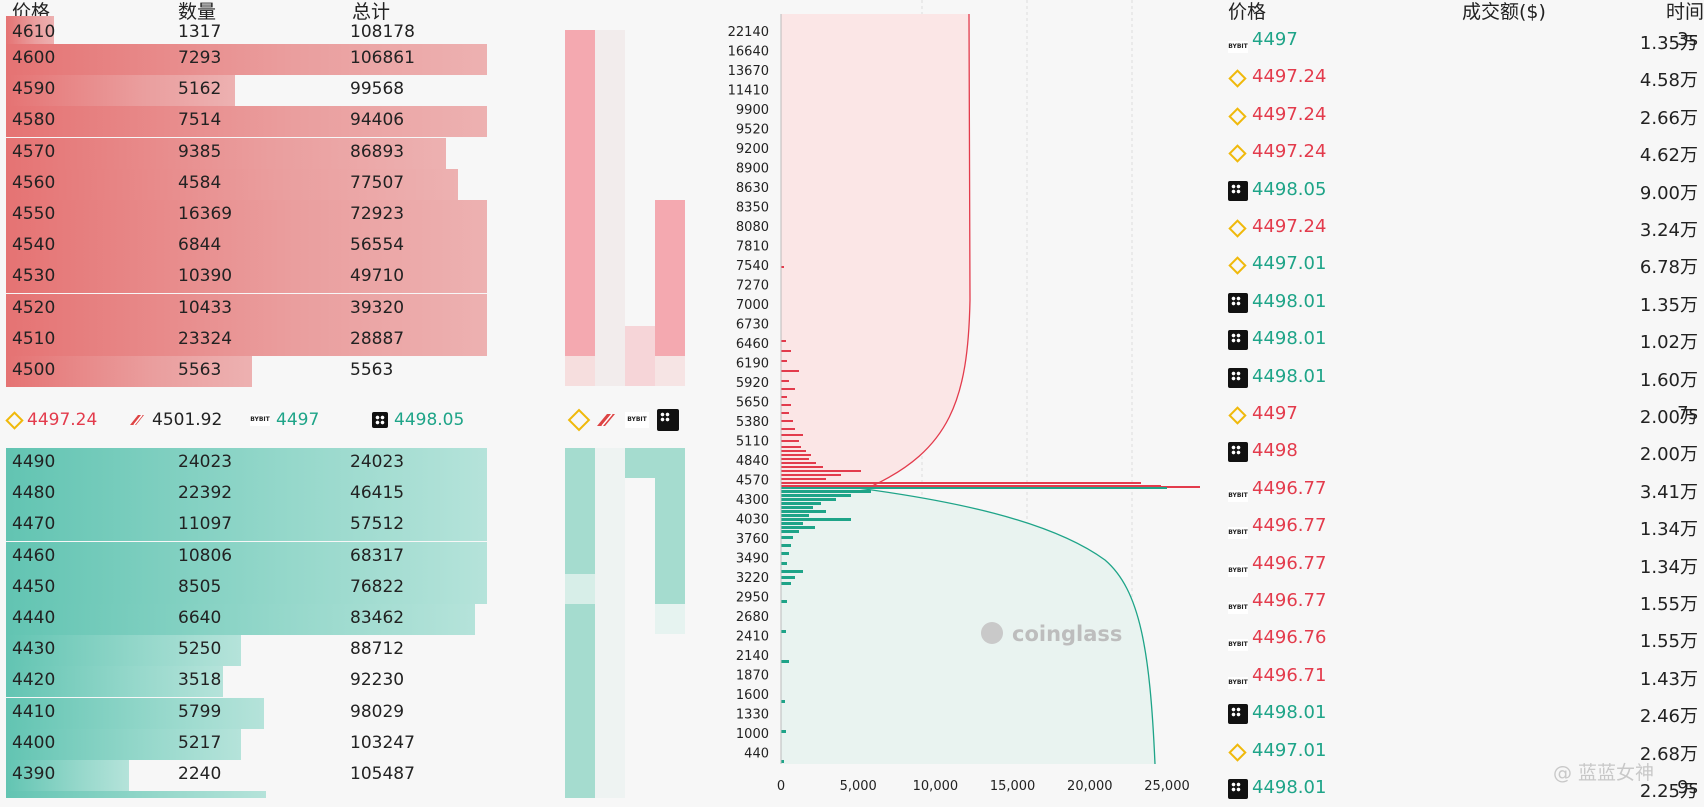 Image resolution: width=1704 pixels, height=807 pixels. What do you see at coordinates (1463, 302) in the screenshot?
I see `trade-row: 4498.01 1.35万` at bounding box center [1463, 302].